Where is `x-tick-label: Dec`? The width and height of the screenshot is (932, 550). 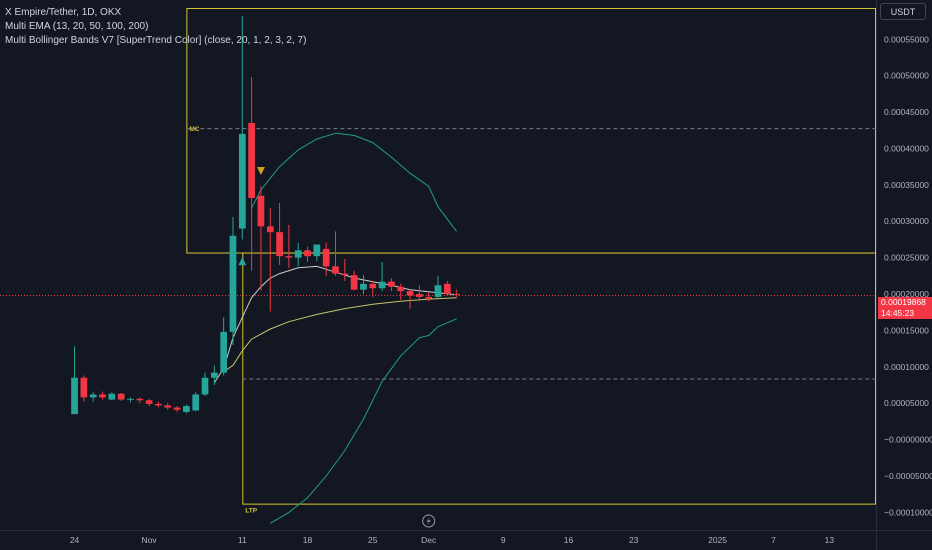 x-tick-label: Dec is located at coordinates (429, 540).